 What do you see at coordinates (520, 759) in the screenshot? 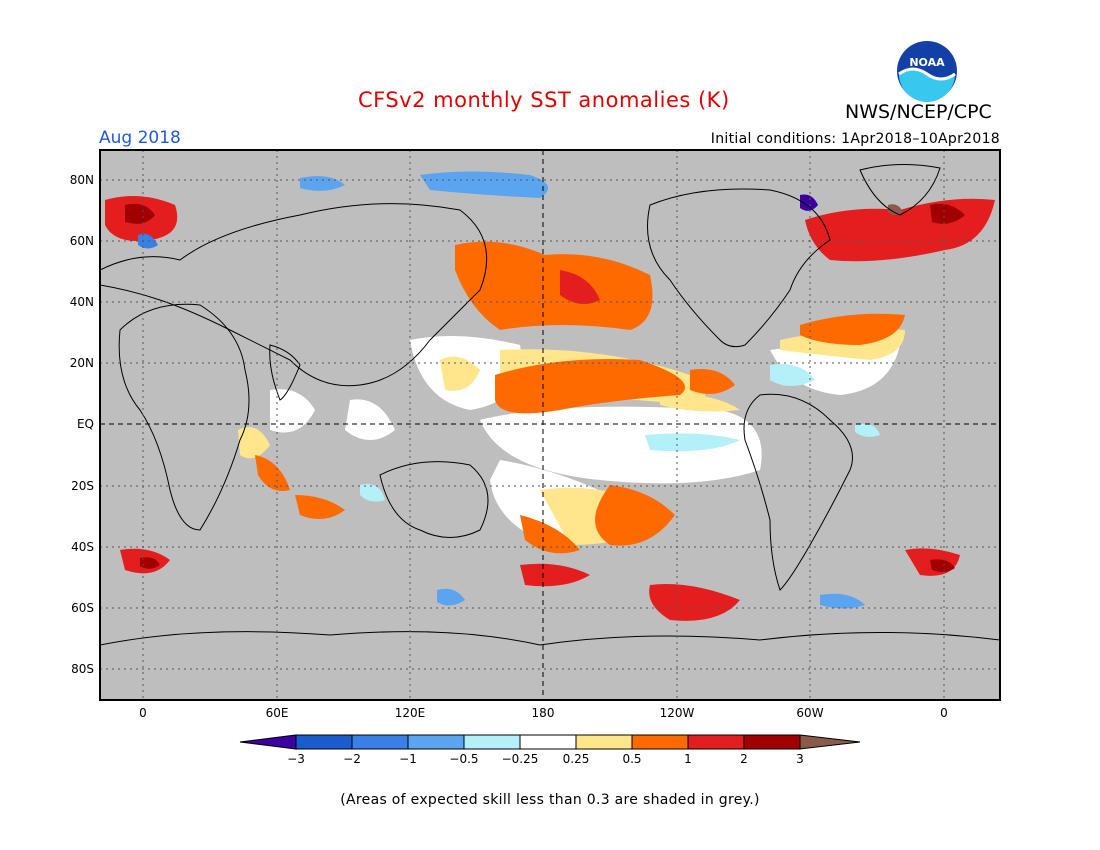
I see `colorbar-tick-label: −0.25` at bounding box center [520, 759].